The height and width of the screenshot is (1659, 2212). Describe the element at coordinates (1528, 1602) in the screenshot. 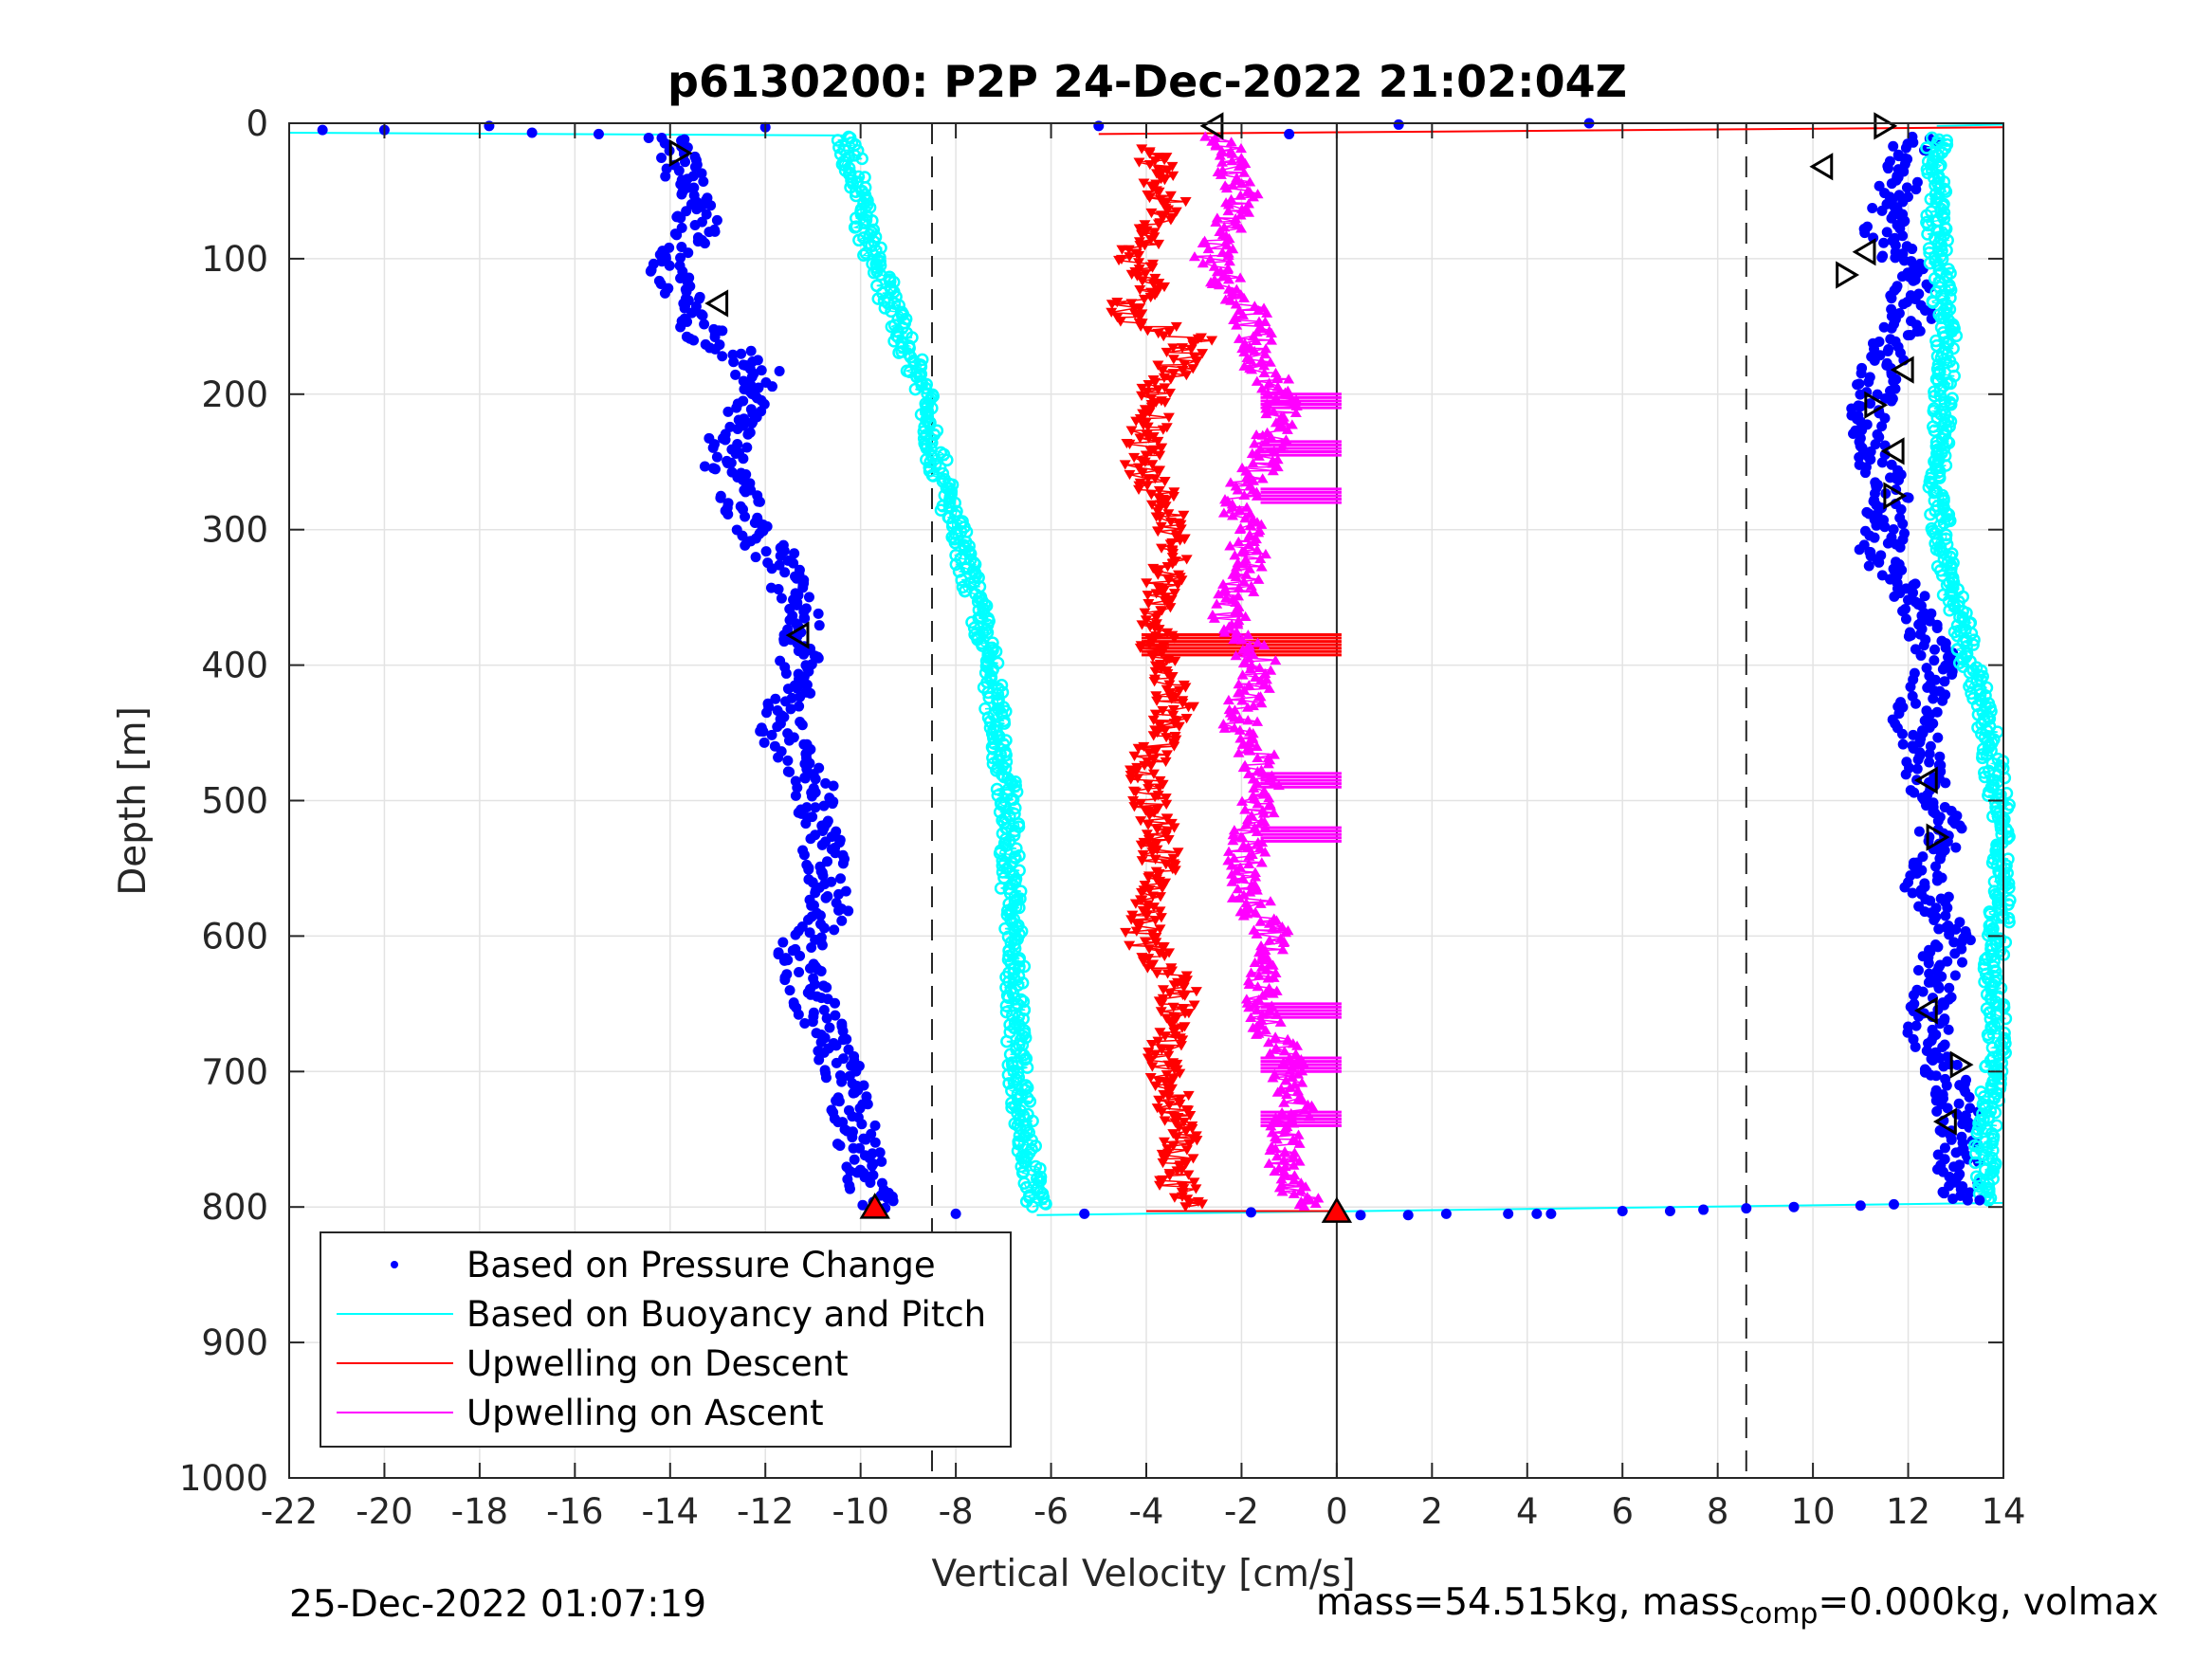

I see `mass-text: mass=54.515kg, mass` at that location.